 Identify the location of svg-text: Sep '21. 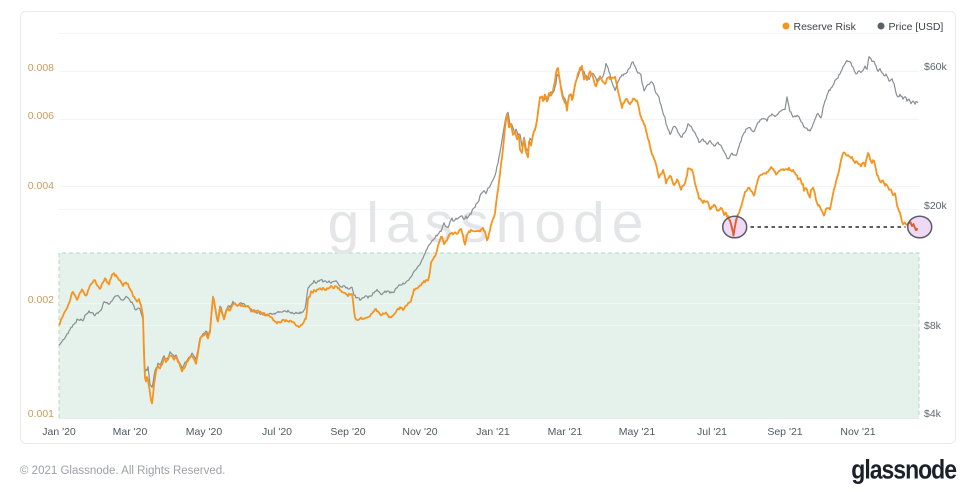
(784, 432).